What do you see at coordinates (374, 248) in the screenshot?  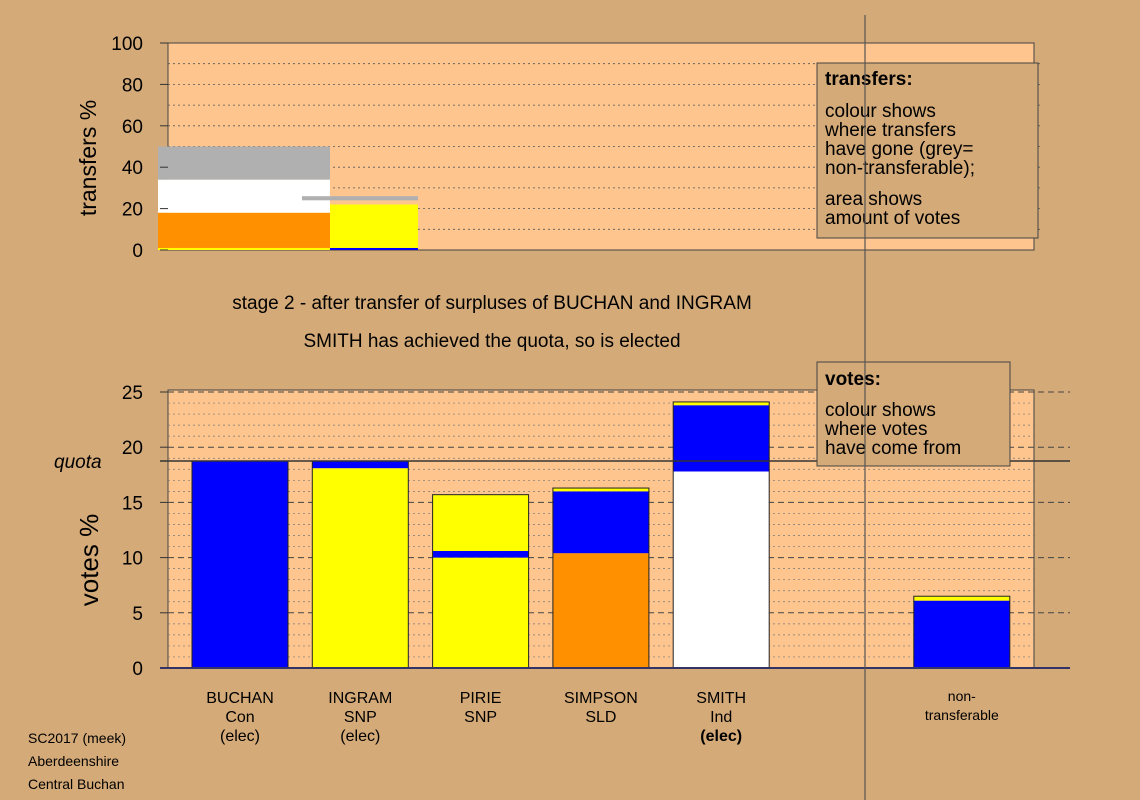 I see `transfers-segment-ingram-blue` at bounding box center [374, 248].